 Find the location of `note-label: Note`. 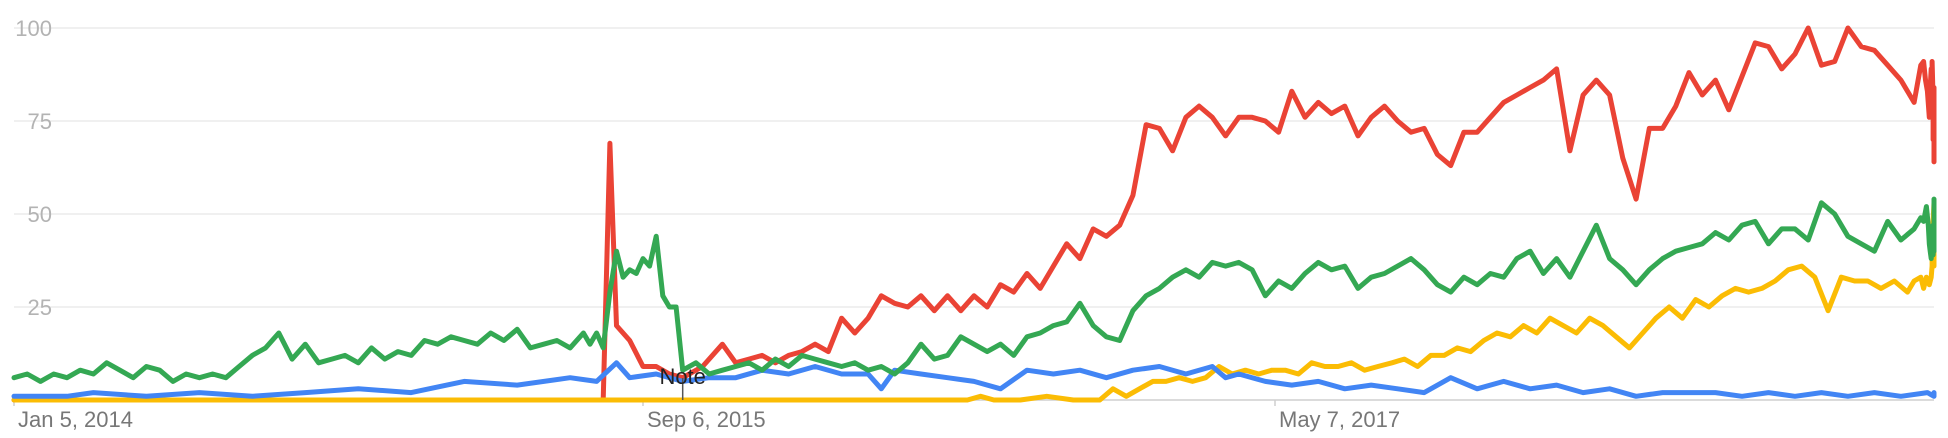

note-label: Note is located at coordinates (682, 376).